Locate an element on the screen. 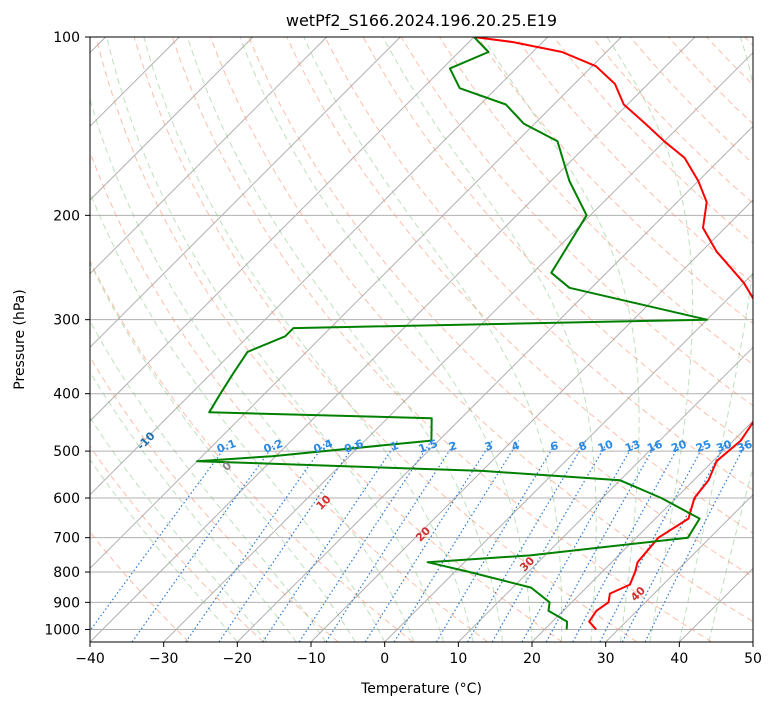  y-tick-label: 500 is located at coordinates (66, 452).